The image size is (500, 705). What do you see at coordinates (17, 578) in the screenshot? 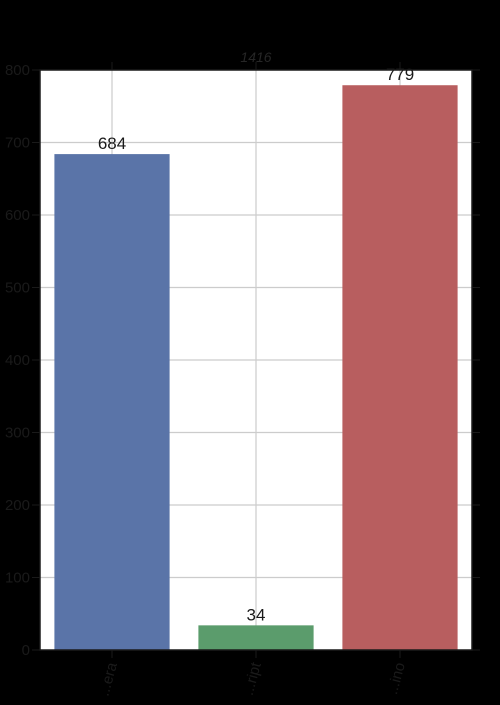
I see `y-tick-label: 100` at bounding box center [17, 578].